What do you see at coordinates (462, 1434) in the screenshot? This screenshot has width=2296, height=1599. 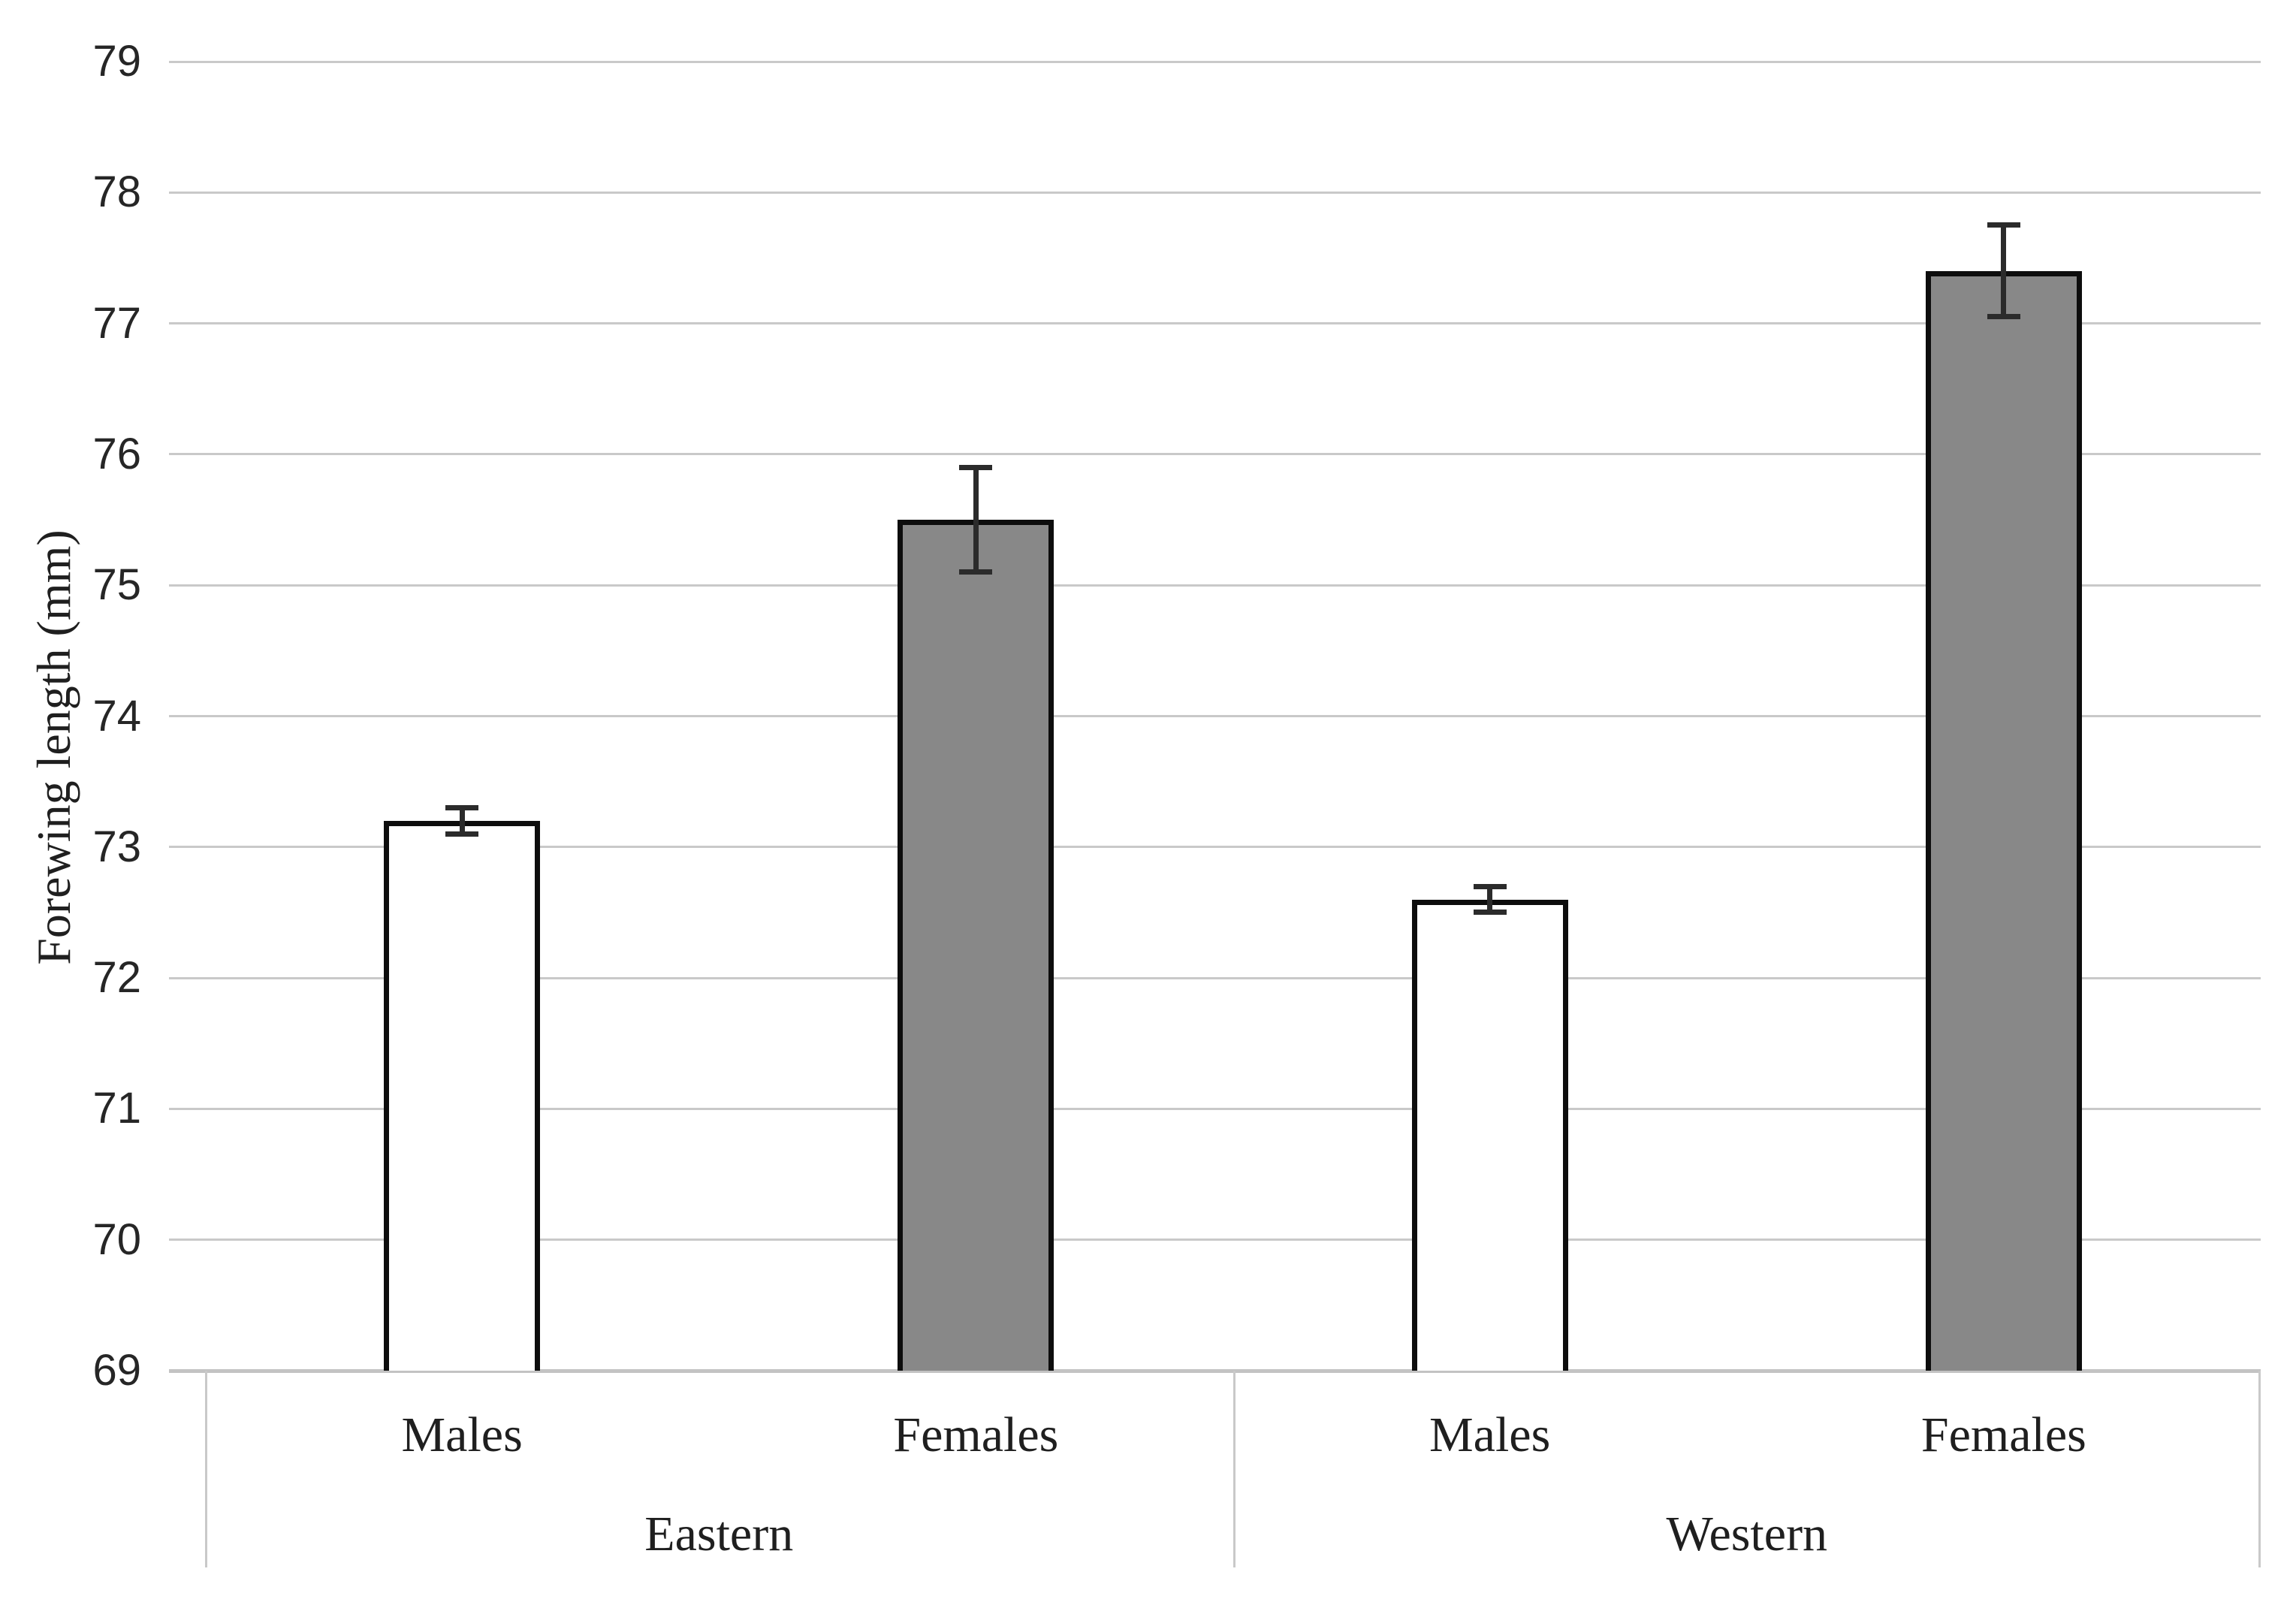 I see `category-label-eastern-males: Males` at bounding box center [462, 1434].